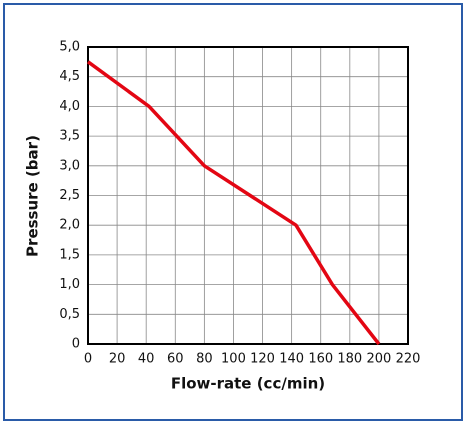  What do you see at coordinates (408, 359) in the screenshot?
I see `x-tick-label: 220` at bounding box center [408, 359].